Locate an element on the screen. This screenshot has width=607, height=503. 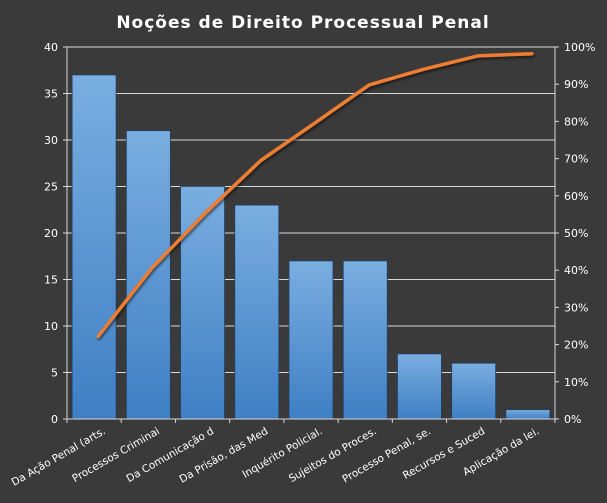
left-tick-label: 25 is located at coordinates (51, 187).